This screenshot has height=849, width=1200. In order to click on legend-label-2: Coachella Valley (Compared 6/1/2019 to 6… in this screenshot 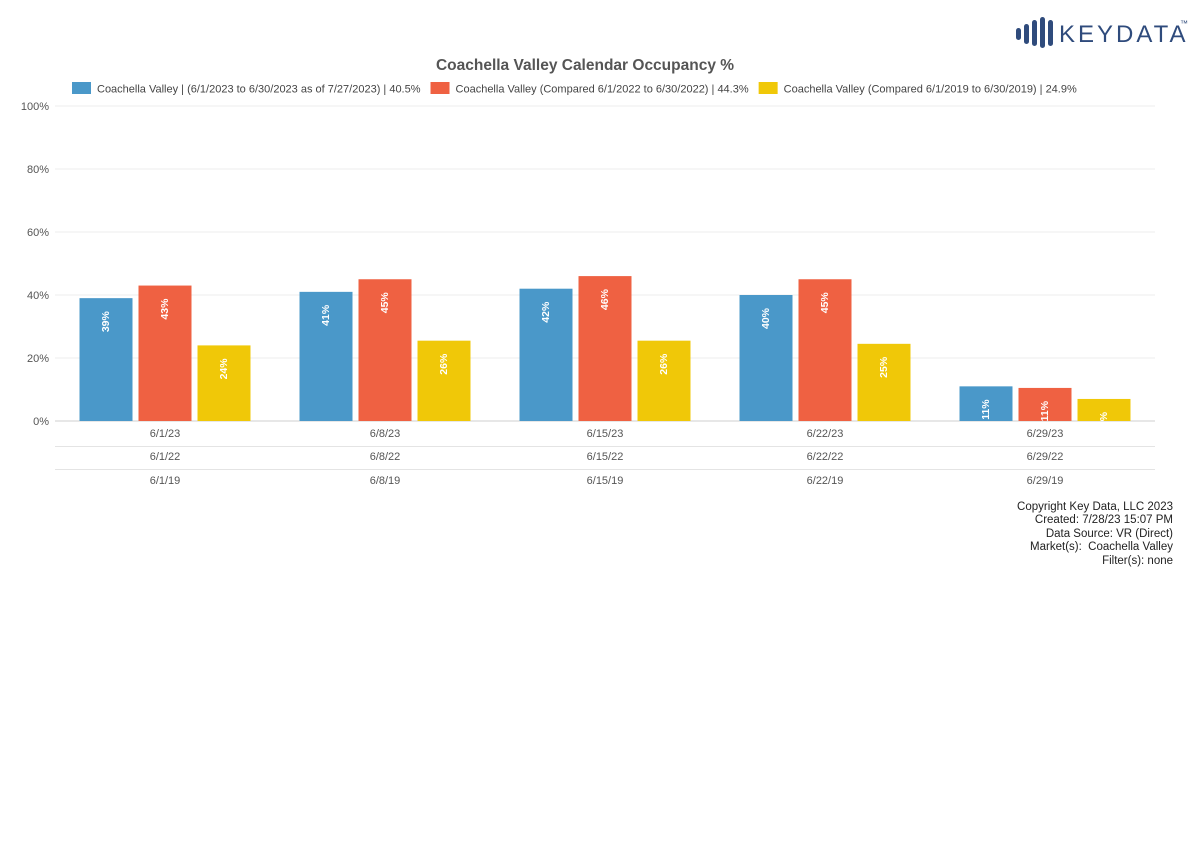, I will do `click(930, 90)`.